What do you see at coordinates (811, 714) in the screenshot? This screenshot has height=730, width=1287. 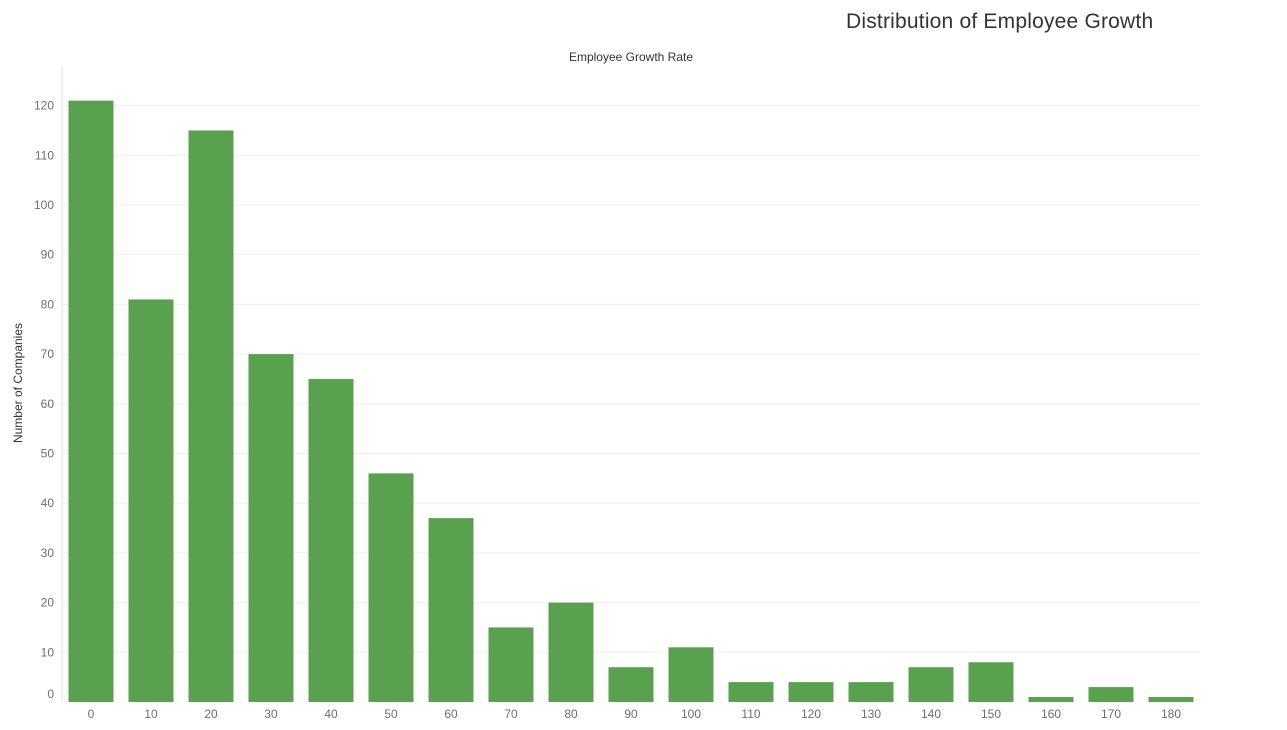 I see `x-tick-label: 120` at bounding box center [811, 714].